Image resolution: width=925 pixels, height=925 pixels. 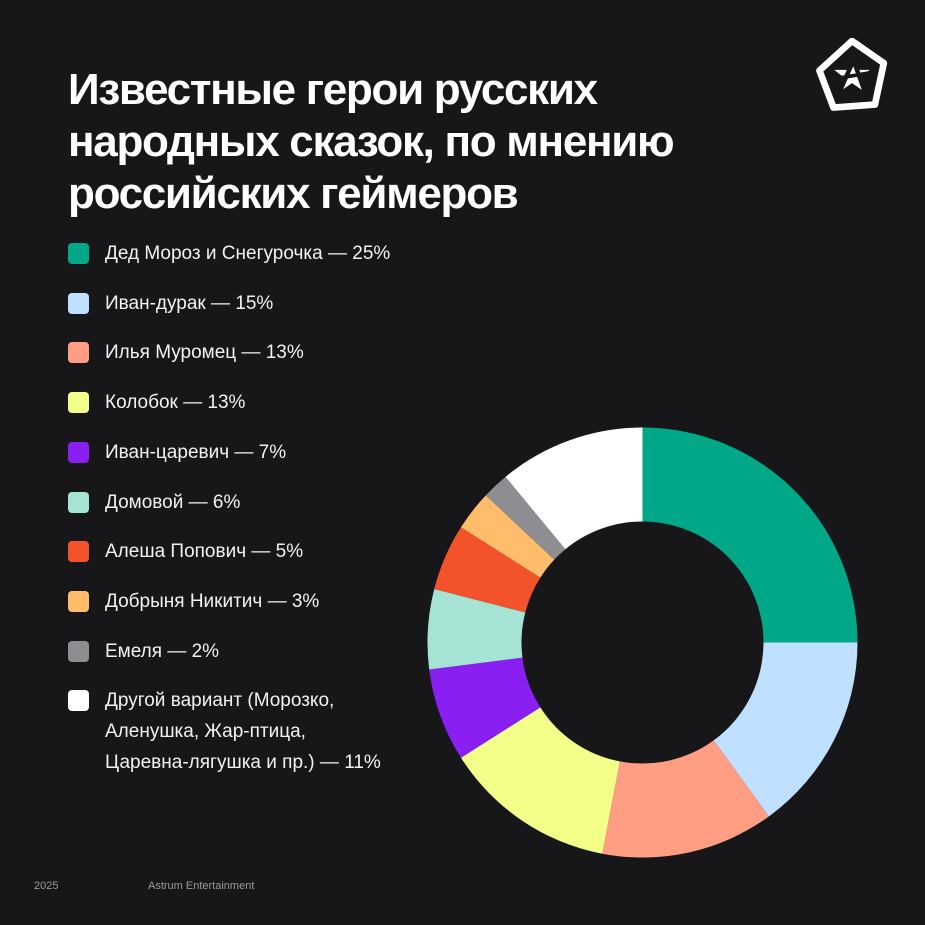 I want to click on legend-item: Колобок — 13%, so click(x=156, y=402).